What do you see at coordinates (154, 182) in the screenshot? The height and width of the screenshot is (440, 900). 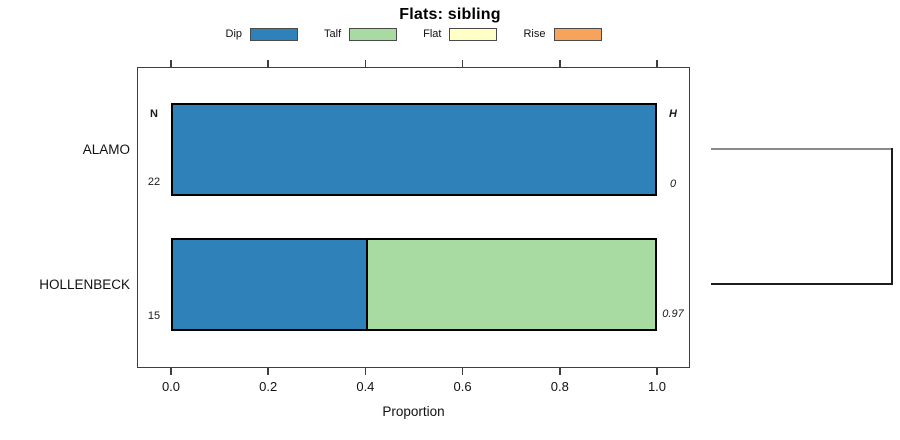 I see `annotation-n-value: 22` at bounding box center [154, 182].